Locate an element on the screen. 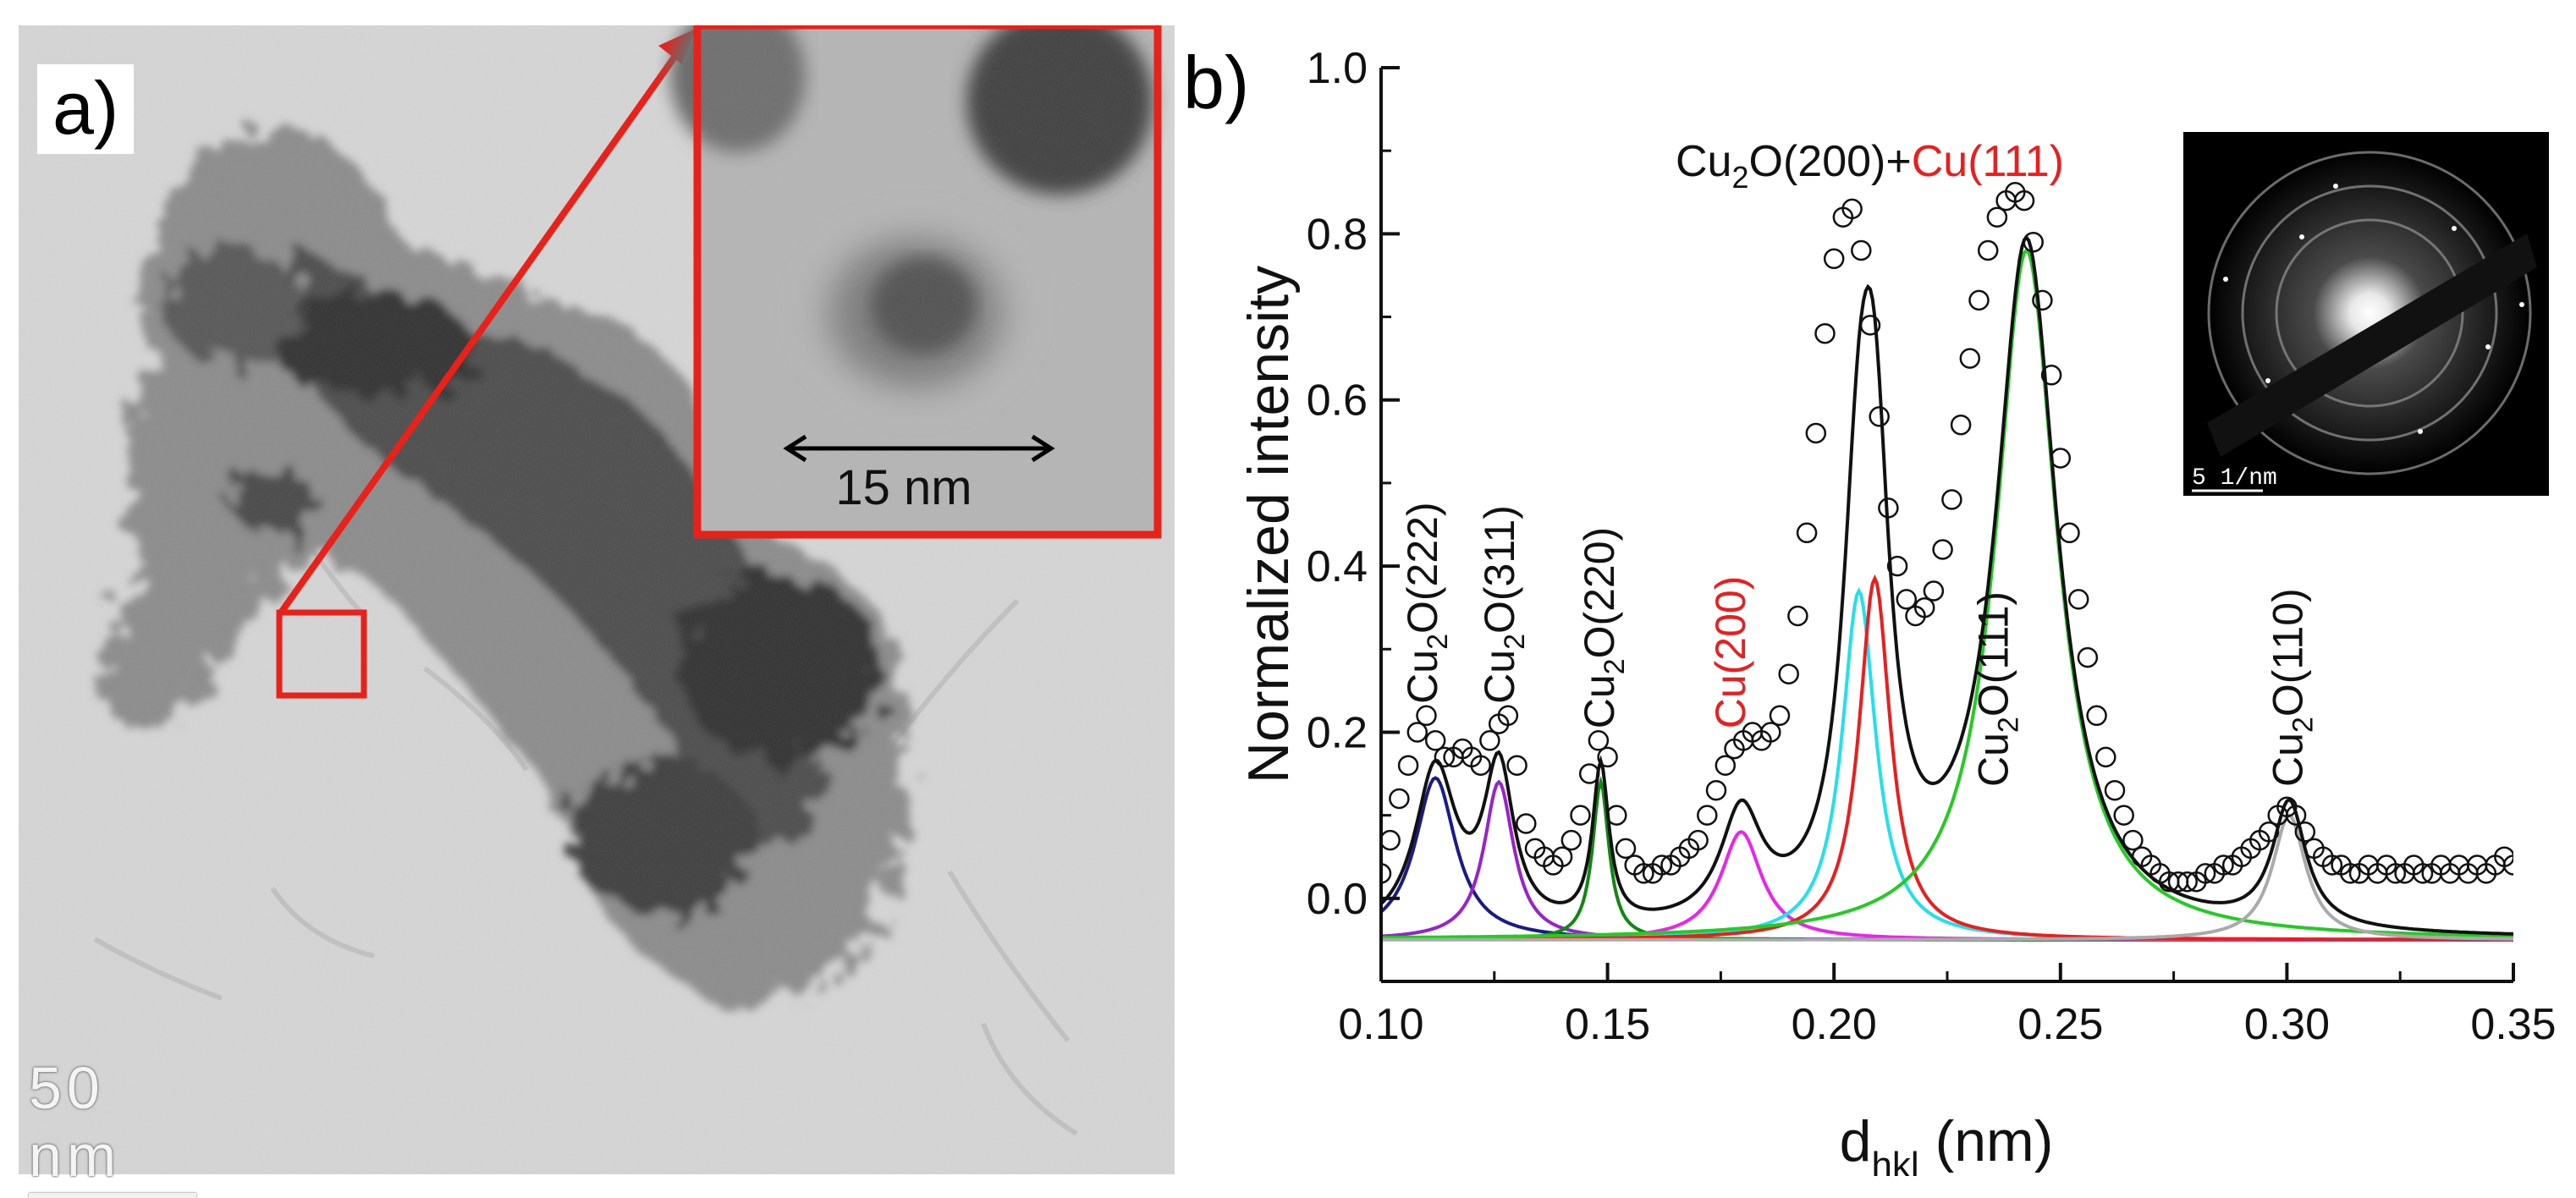 This screenshot has width=2576, height=1198. component-curve-cu111 is located at coordinates (1947, 758).